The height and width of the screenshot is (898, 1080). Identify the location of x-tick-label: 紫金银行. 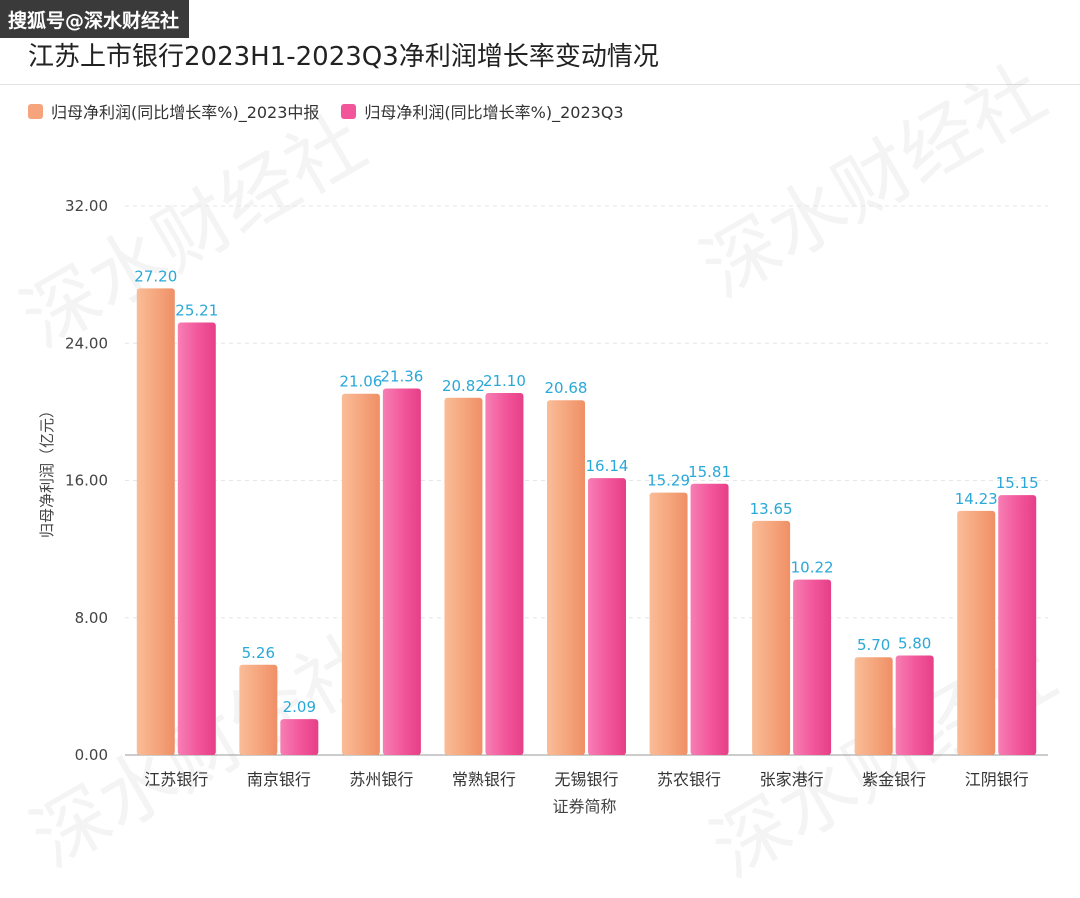
(894, 779).